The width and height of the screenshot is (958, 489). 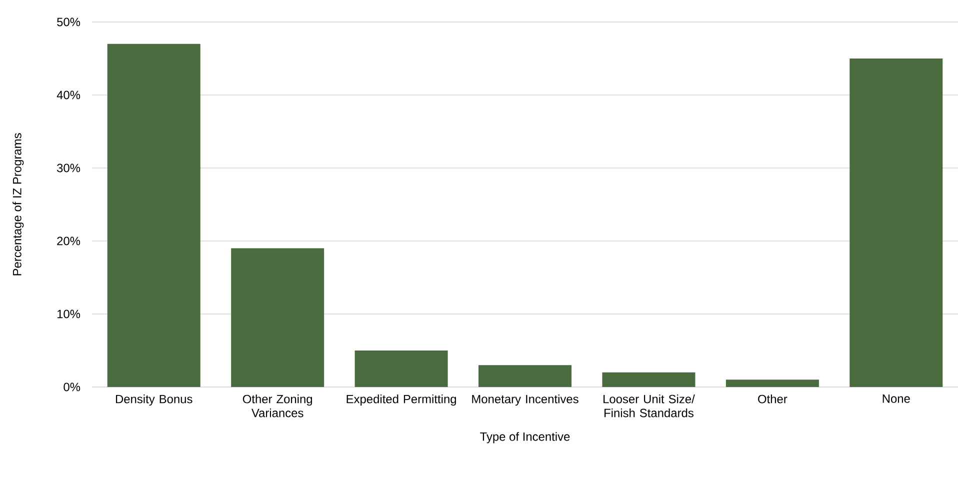 I want to click on x-tick-label: Density Bonus, so click(x=154, y=400).